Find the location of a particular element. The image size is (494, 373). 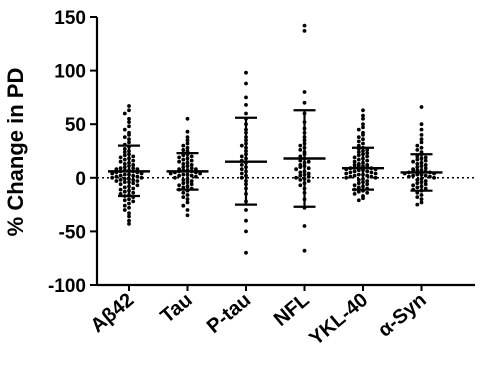

x-tick-label: YKL-40 is located at coordinates (338, 319).